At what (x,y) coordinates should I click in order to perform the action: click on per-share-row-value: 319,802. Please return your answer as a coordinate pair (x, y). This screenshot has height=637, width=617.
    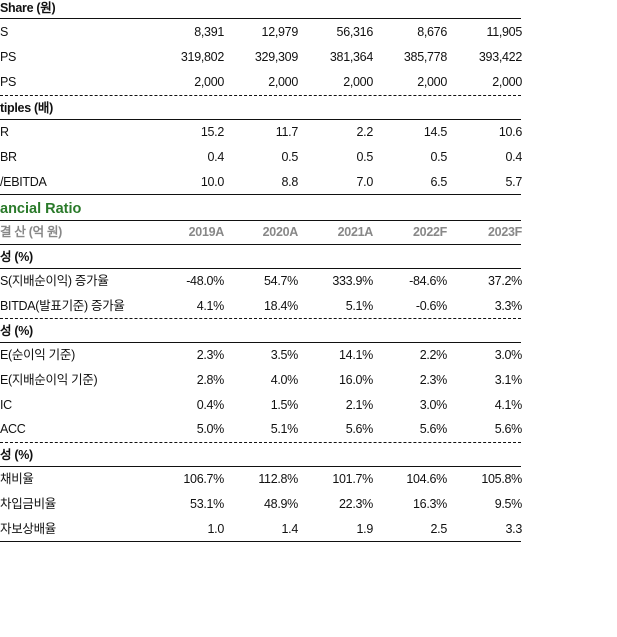
    Looking at the image, I should click on (202, 56).